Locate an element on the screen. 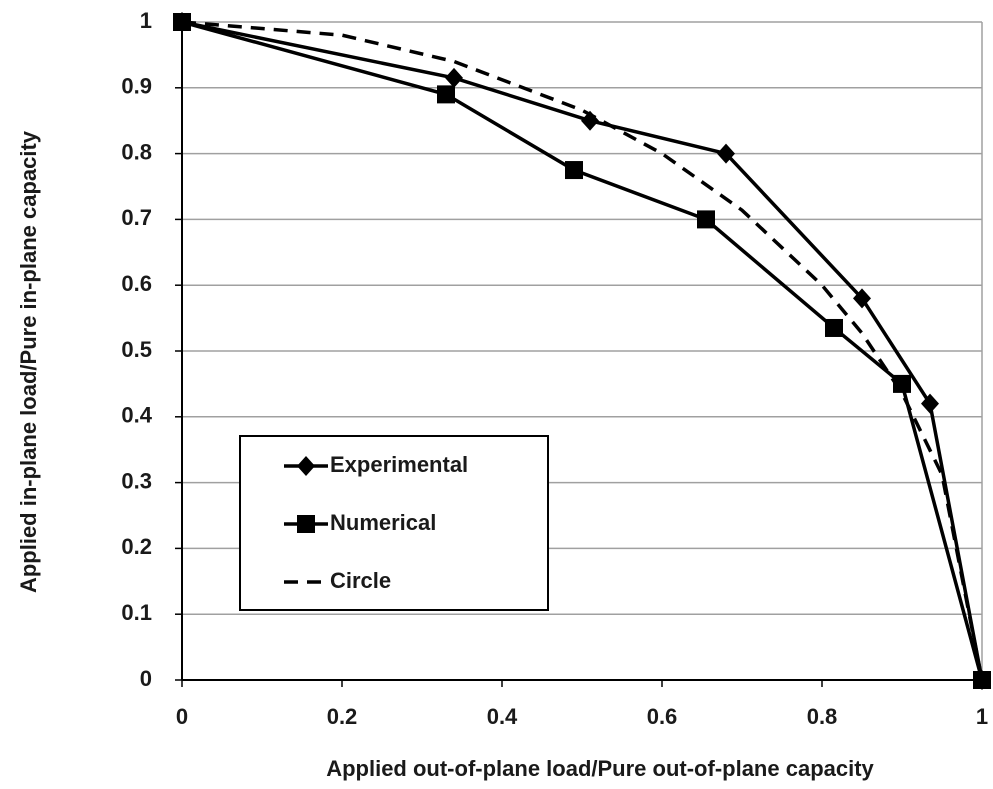  x-tick-label: 0.8 is located at coordinates (822, 716).